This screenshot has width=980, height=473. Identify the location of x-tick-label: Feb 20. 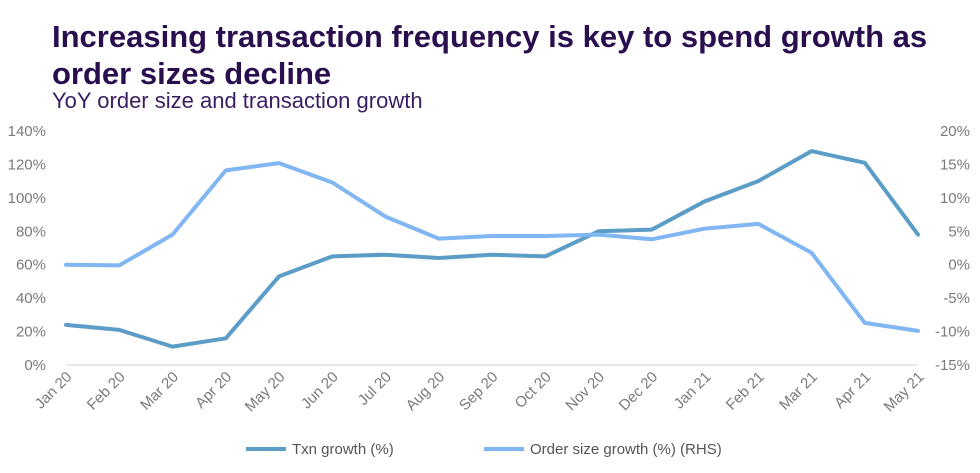
(106, 391).